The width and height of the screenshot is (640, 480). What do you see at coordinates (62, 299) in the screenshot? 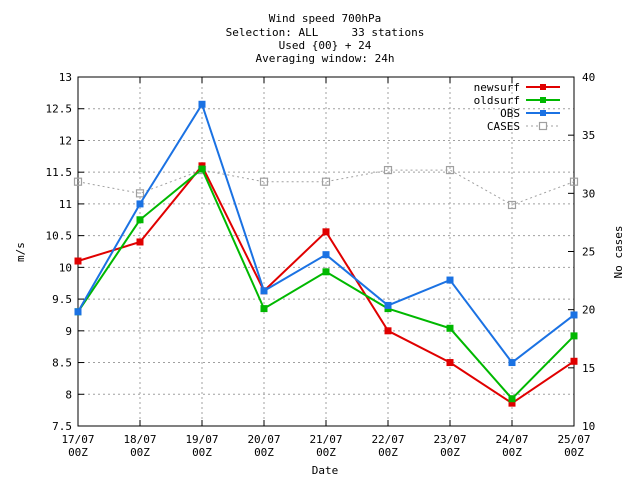
I see `y-tick-label: 9.5` at bounding box center [62, 299].